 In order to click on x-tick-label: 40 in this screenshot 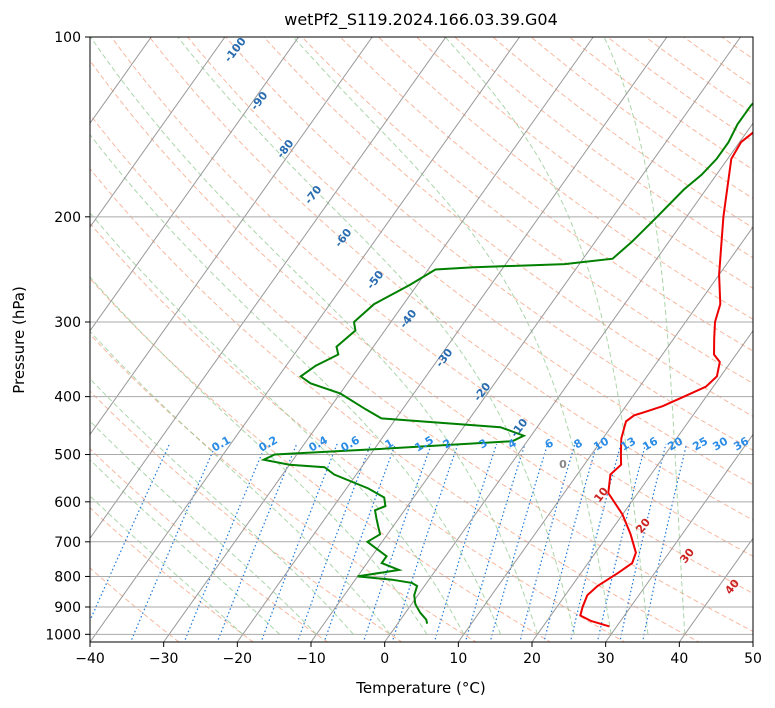, I will do `click(679, 659)`.